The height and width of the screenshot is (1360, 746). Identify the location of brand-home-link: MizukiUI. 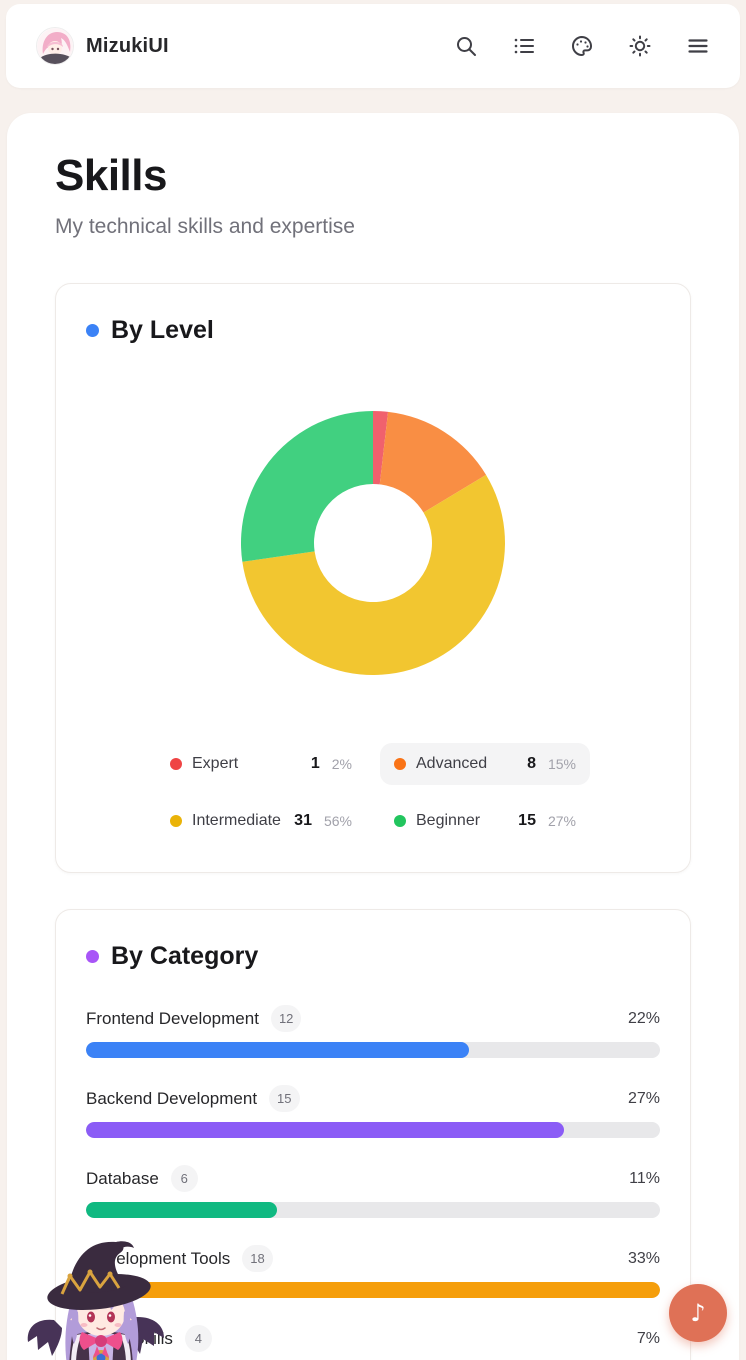
(102, 46).